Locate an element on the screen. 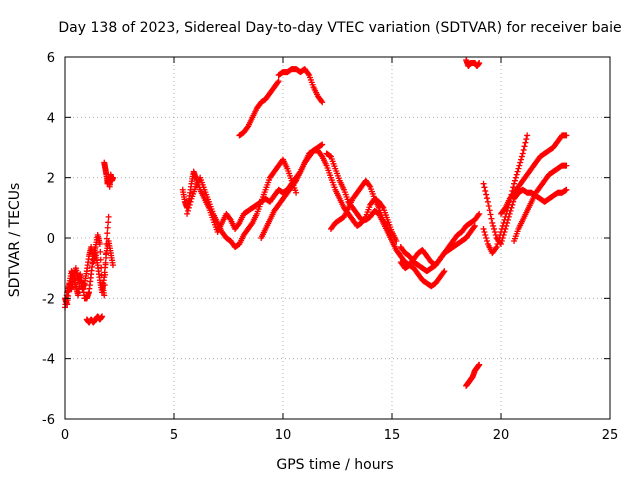 This screenshot has width=640, height=480. y-tick-label: 4 is located at coordinates (51, 118).